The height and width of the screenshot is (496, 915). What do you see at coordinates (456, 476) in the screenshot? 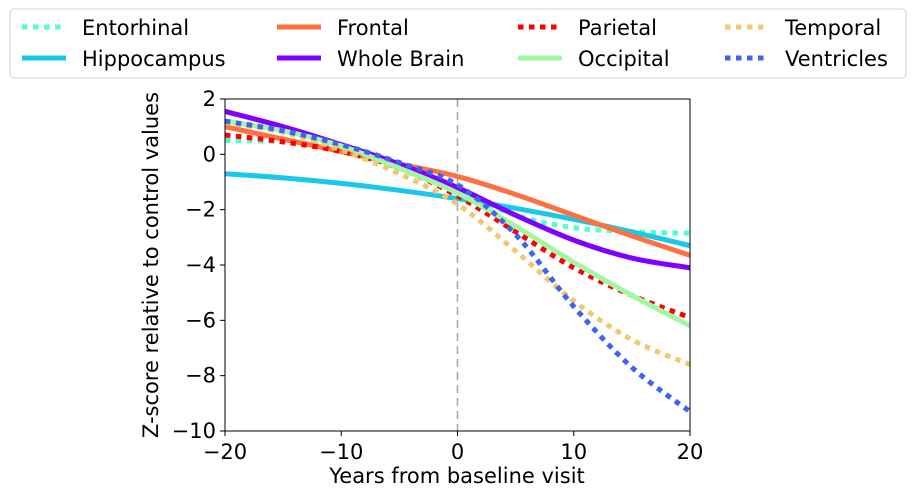
I see `x-axis-label: Years from baseline visit` at bounding box center [456, 476].